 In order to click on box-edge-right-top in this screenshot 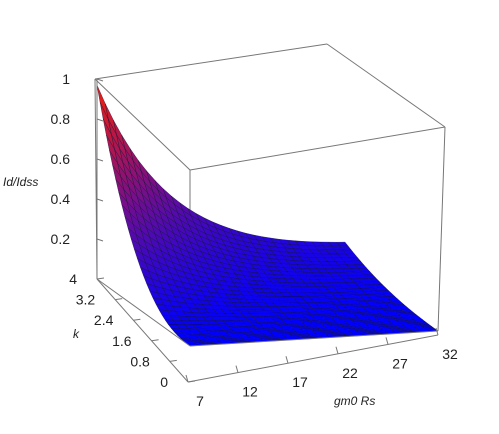, I will do `click(386, 85)`.